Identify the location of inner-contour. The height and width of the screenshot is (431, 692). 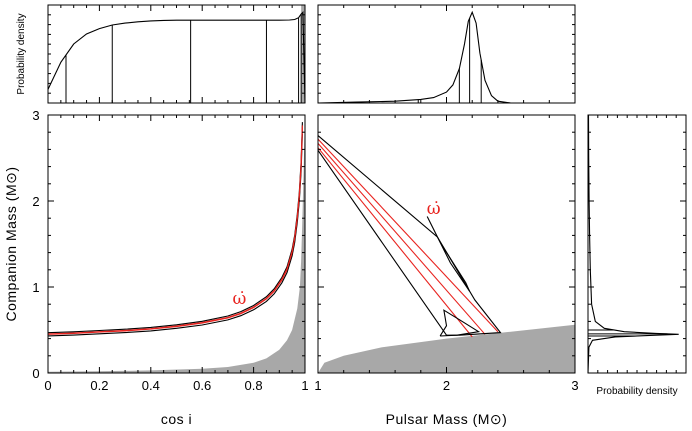
(448, 254).